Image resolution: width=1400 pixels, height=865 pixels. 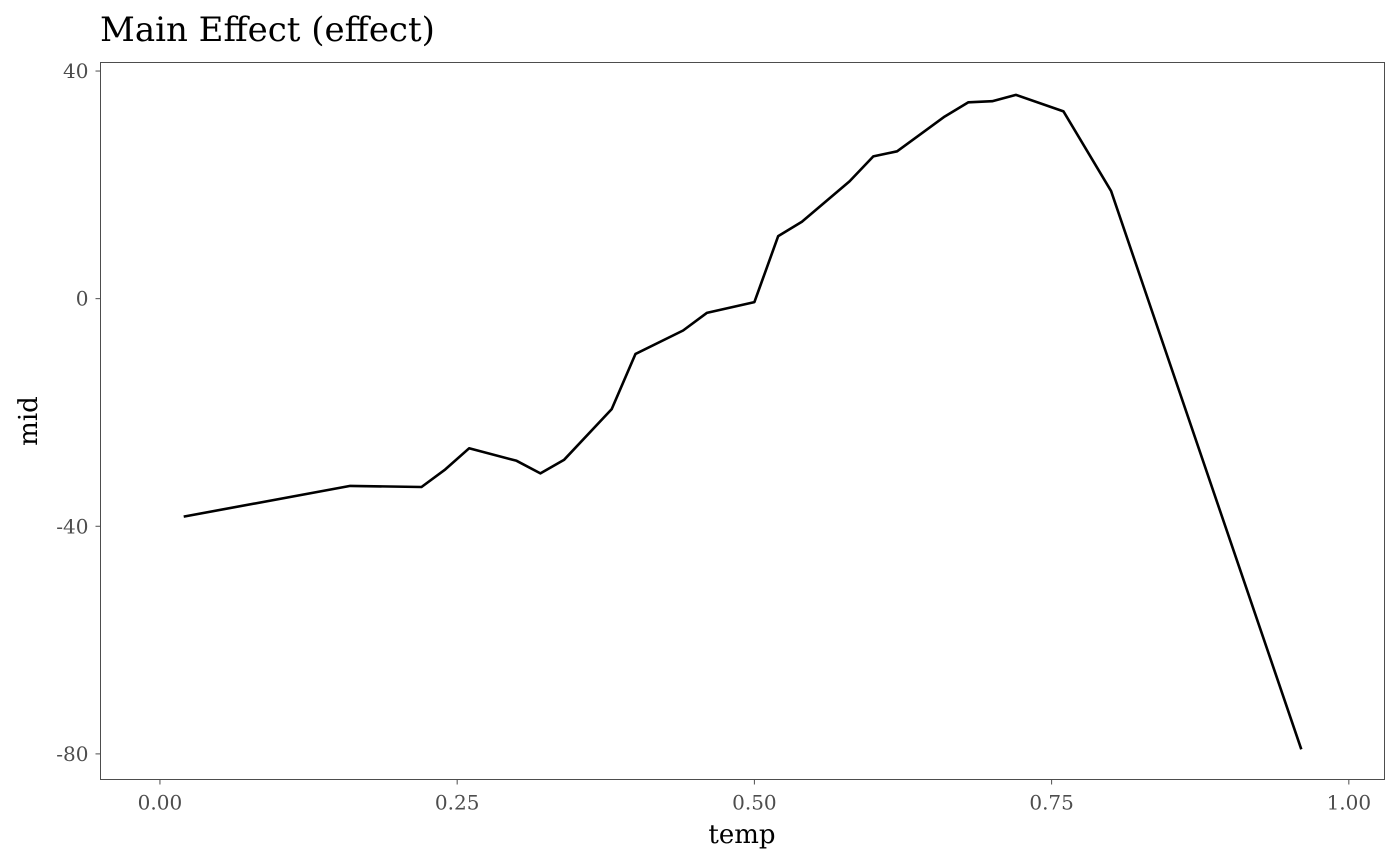 What do you see at coordinates (754, 803) in the screenshot?
I see `x-tick-label: 0.50` at bounding box center [754, 803].